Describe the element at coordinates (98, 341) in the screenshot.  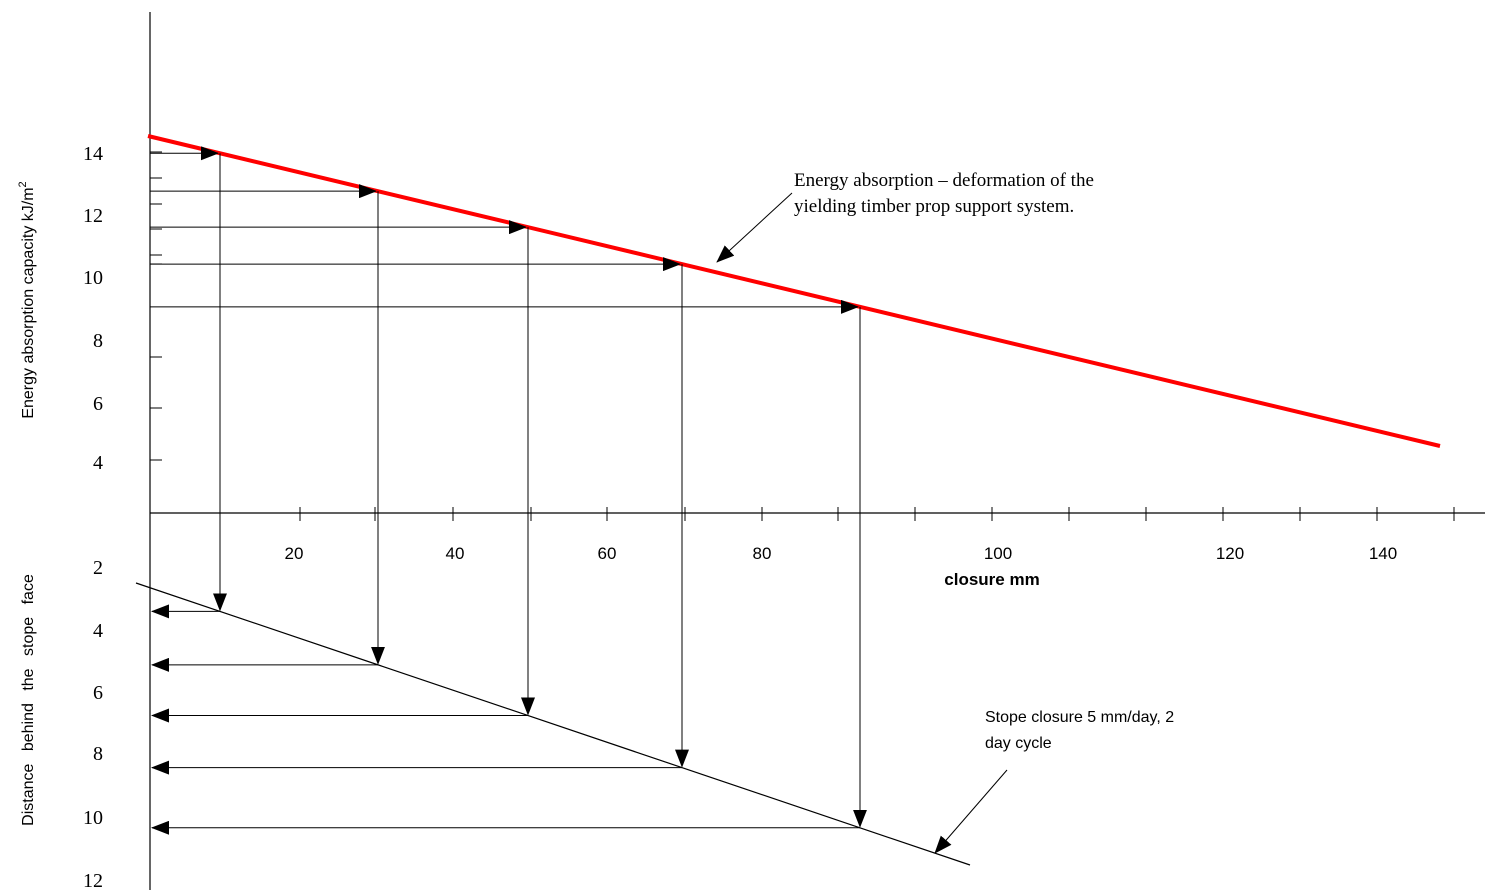
I see `y-tick-label-top: 8` at that location.